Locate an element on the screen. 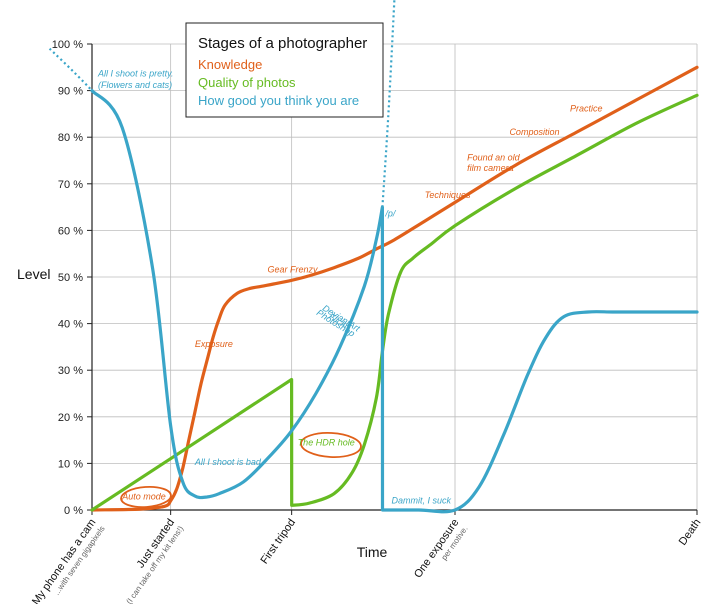 This screenshot has width=720, height=604. annotation-techniques: Techniques is located at coordinates (448, 195).